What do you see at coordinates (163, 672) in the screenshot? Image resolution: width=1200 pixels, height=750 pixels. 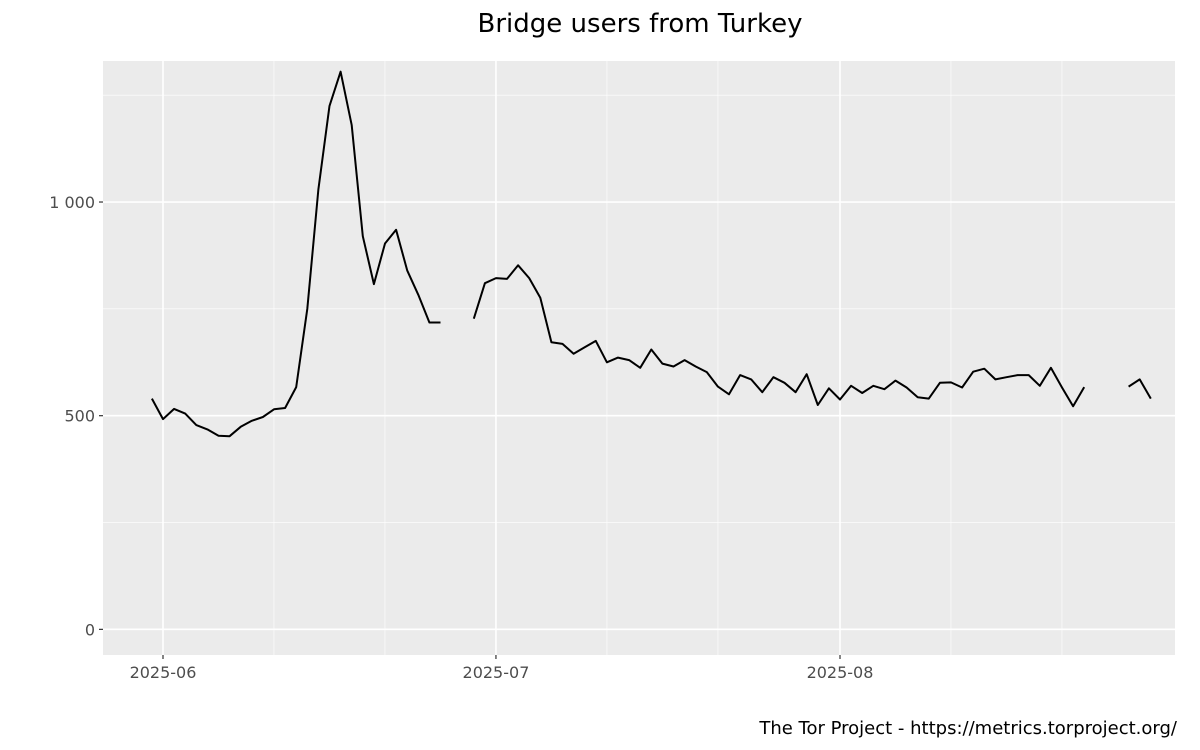 I see `x-tick-label: 2025-06` at bounding box center [163, 672].